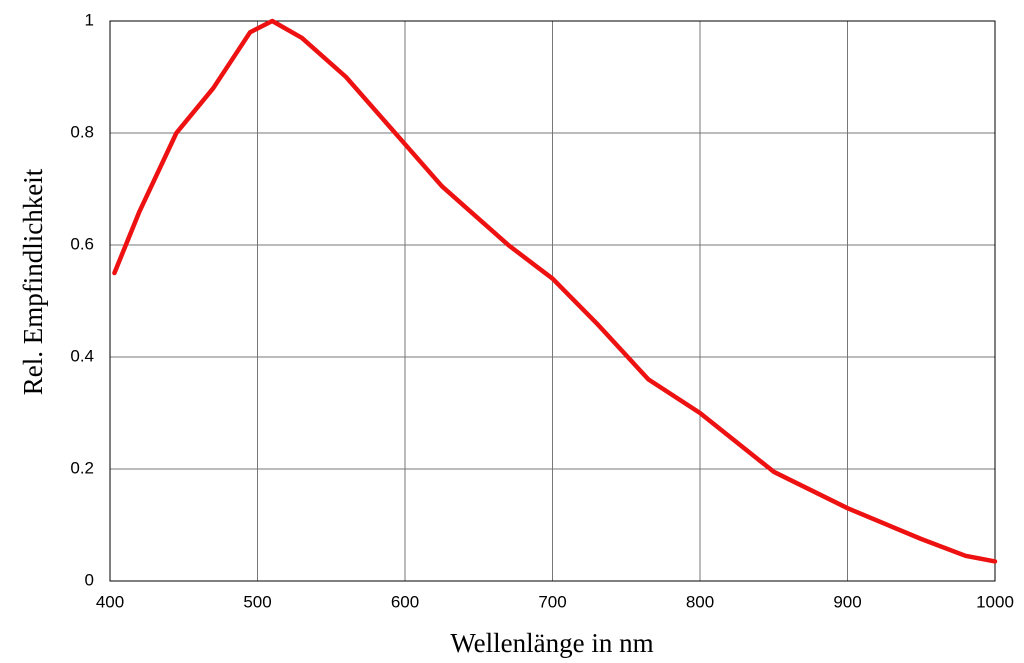  Describe the element at coordinates (33, 281) in the screenshot. I see `y-axis-title: Rel. Empfindlichkeit` at that location.